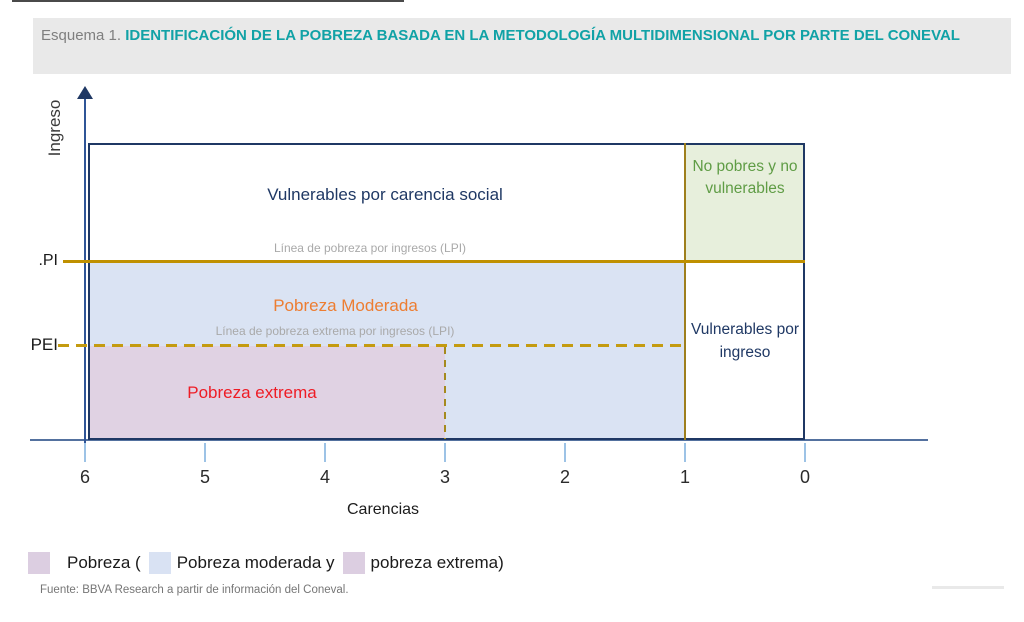 The height and width of the screenshot is (622, 1024). I want to click on y-axis-arrow-icon, so click(85, 92).